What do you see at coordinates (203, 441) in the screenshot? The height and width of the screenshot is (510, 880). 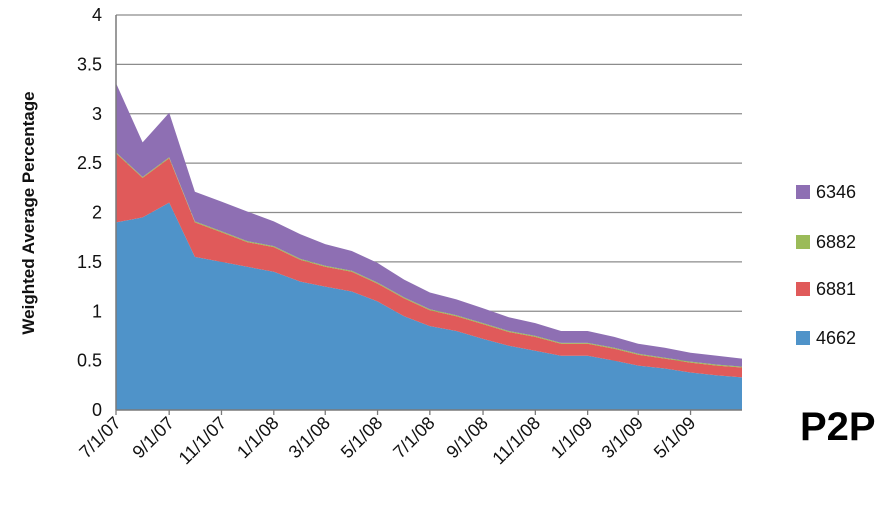 I see `x-tick-label: 11/1/07` at bounding box center [203, 441].